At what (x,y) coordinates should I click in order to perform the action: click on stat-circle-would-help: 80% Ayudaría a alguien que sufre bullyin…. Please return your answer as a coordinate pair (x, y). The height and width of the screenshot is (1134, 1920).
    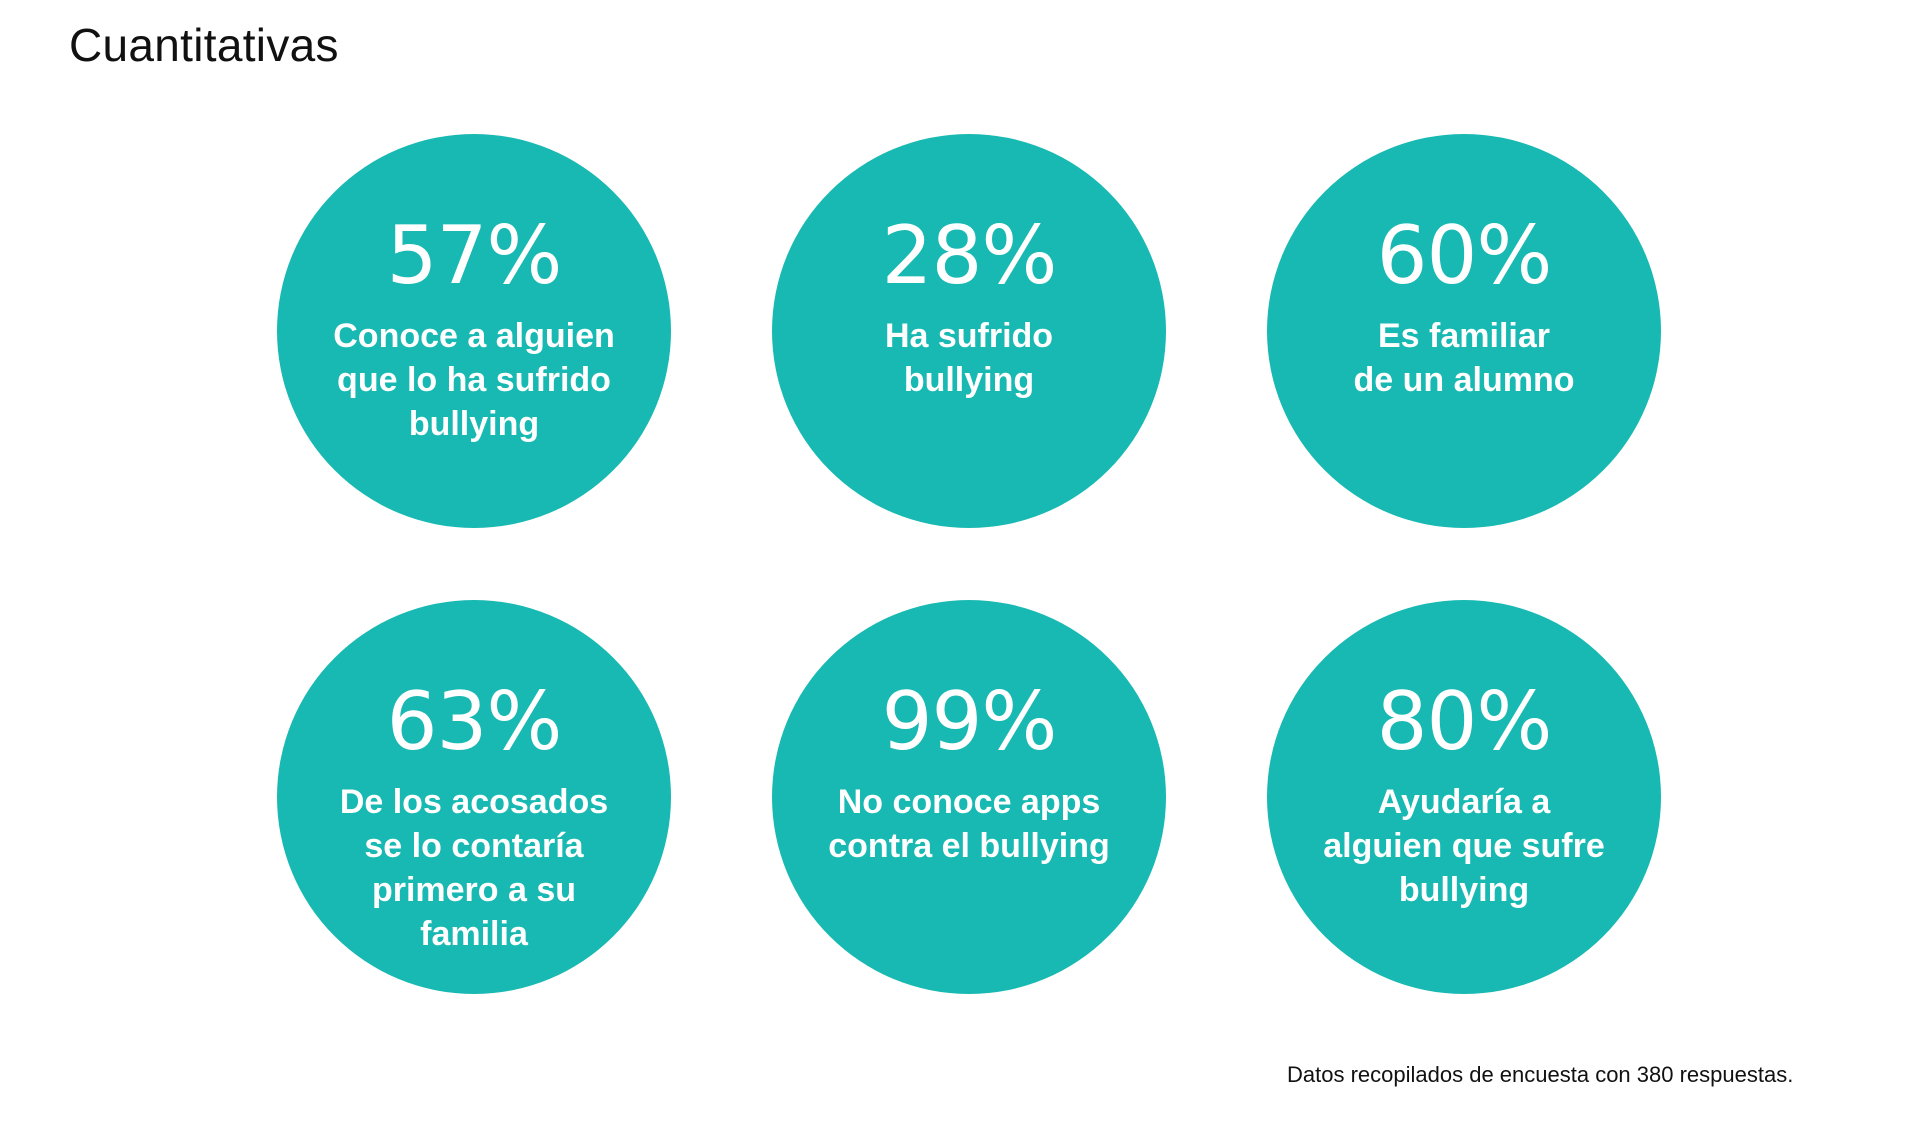
    Looking at the image, I should click on (1464, 797).